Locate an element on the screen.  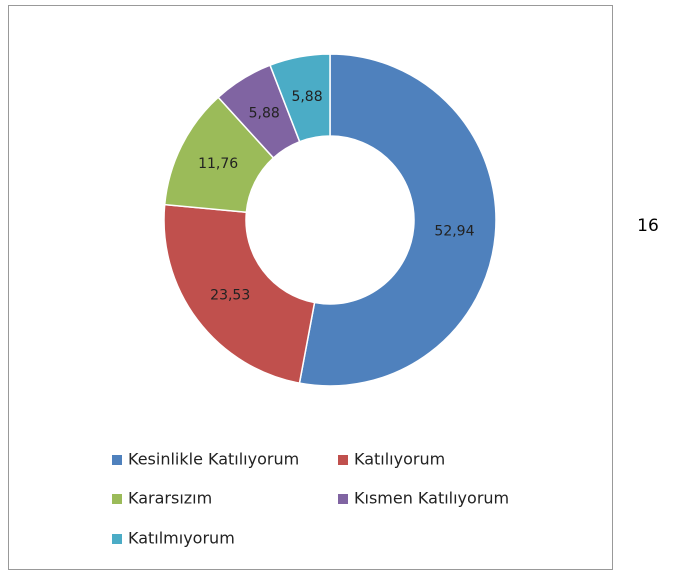
legend-label: Katılıyorum is located at coordinates (399, 459).